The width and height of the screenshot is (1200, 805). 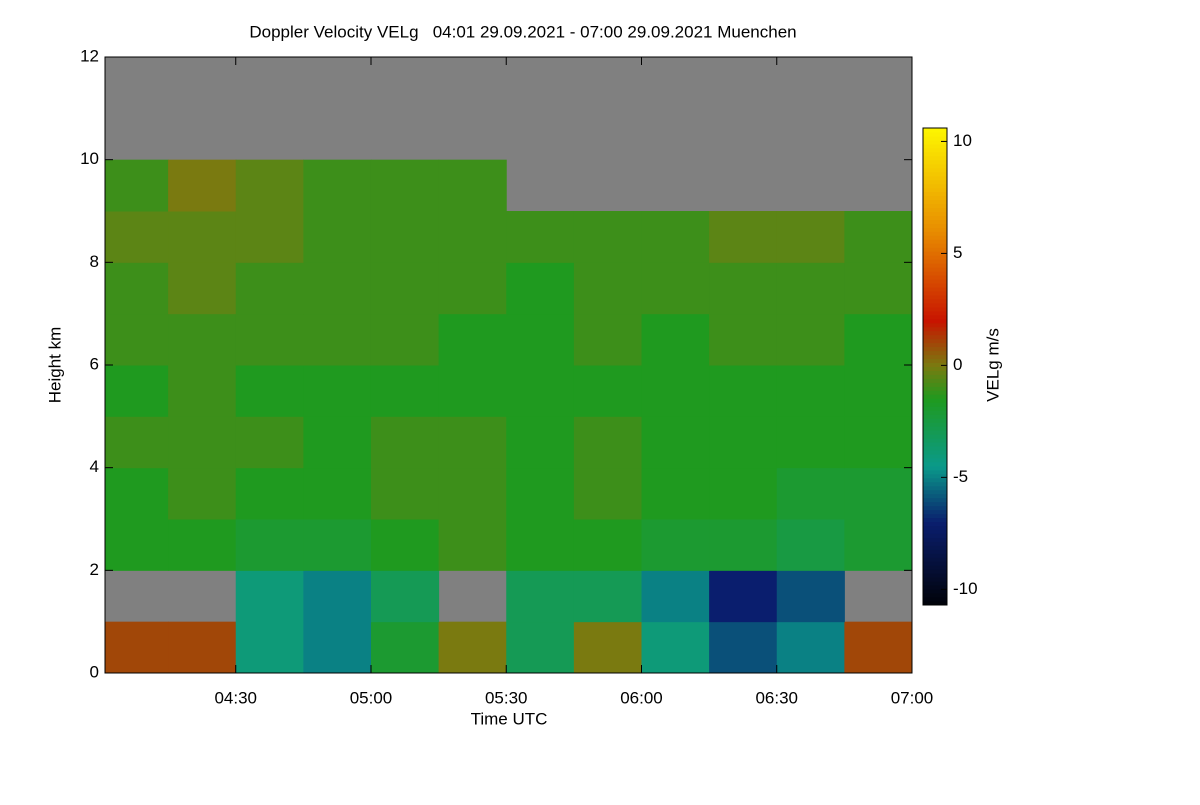 What do you see at coordinates (957, 364) in the screenshot?
I see `colorbar-tick-label: 0` at bounding box center [957, 364].